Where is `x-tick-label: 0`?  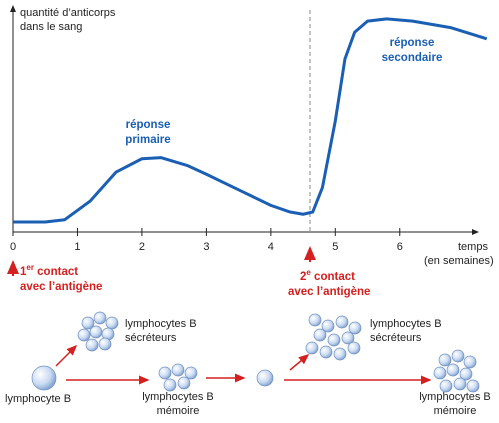
x-tick-label: 0 is located at coordinates (13, 247).